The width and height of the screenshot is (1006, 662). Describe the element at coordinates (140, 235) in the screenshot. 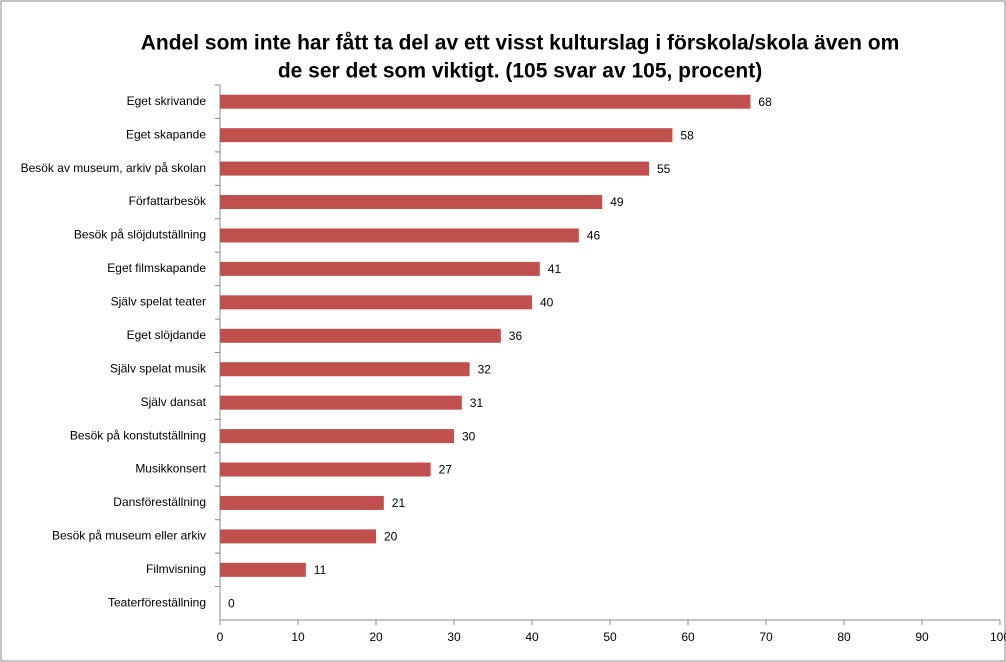

I see `y-tick-label: Besök på slöjdutställning` at that location.